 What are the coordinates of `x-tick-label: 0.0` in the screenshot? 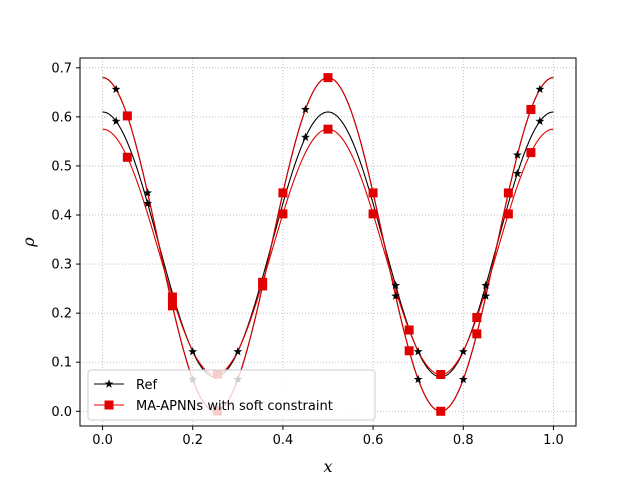 It's located at (102, 440).